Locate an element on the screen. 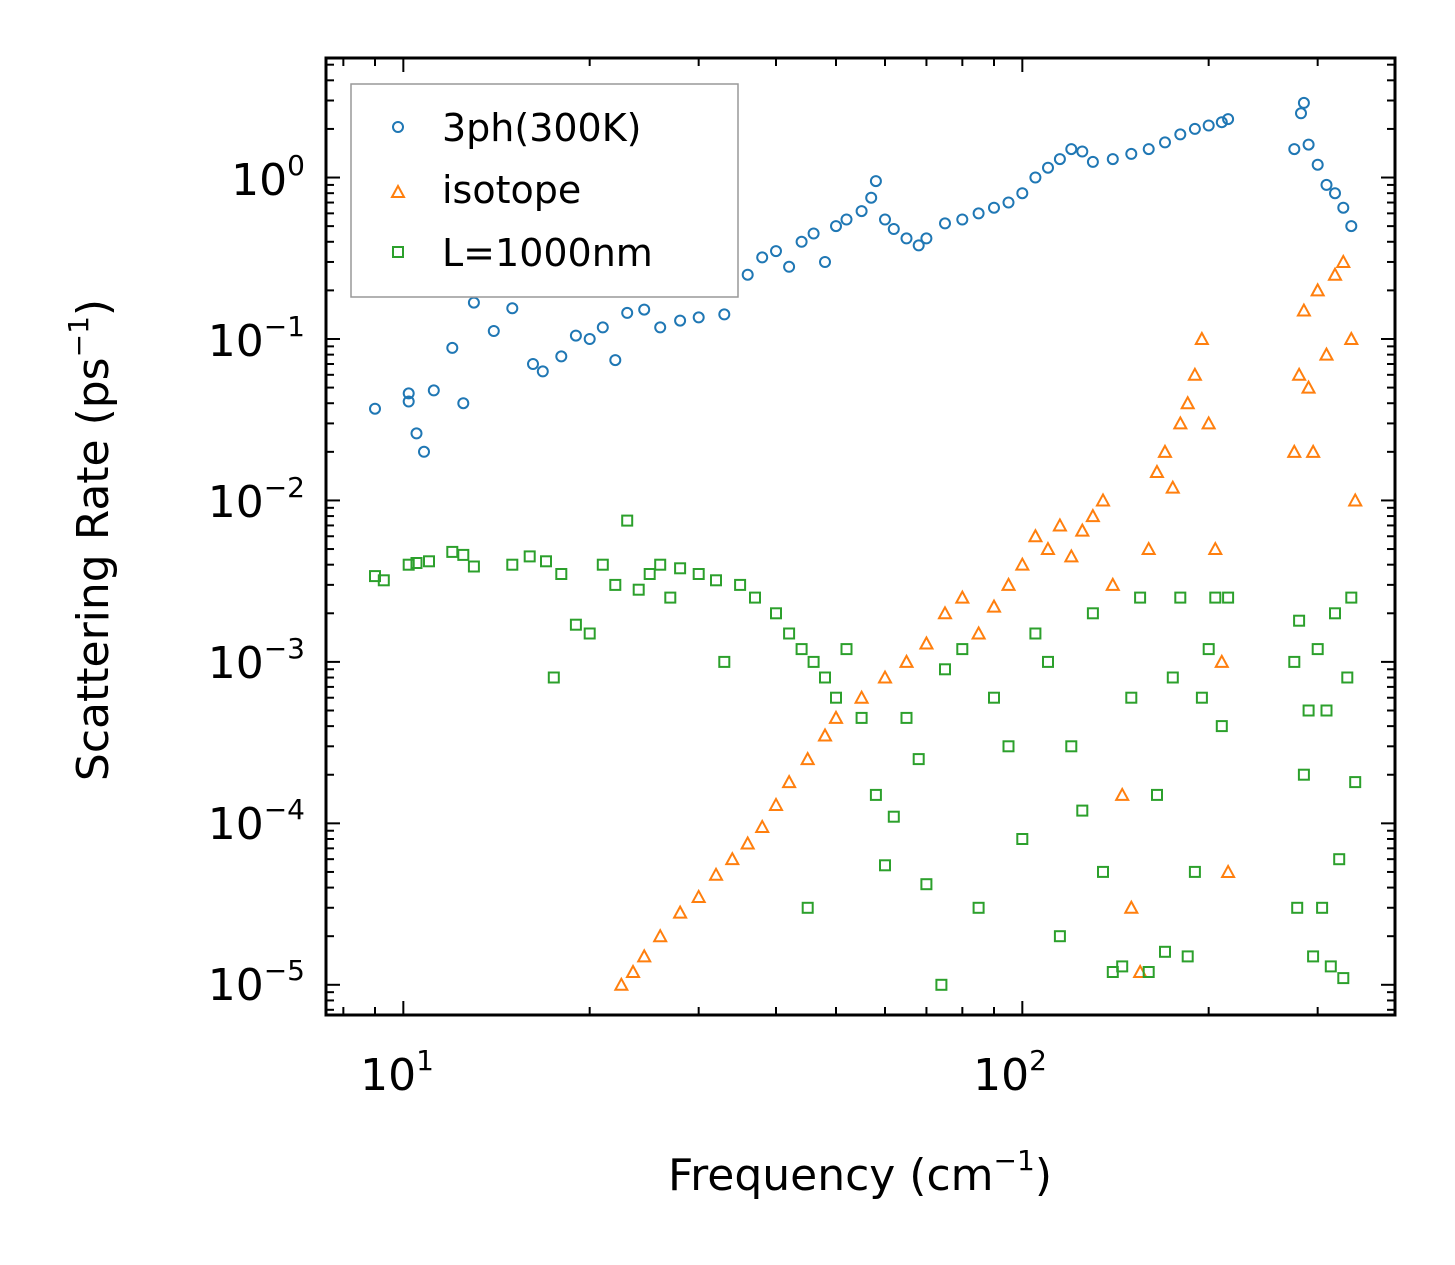 This screenshot has height=1265, width=1455. legend-marker-l1000 is located at coordinates (398, 252).